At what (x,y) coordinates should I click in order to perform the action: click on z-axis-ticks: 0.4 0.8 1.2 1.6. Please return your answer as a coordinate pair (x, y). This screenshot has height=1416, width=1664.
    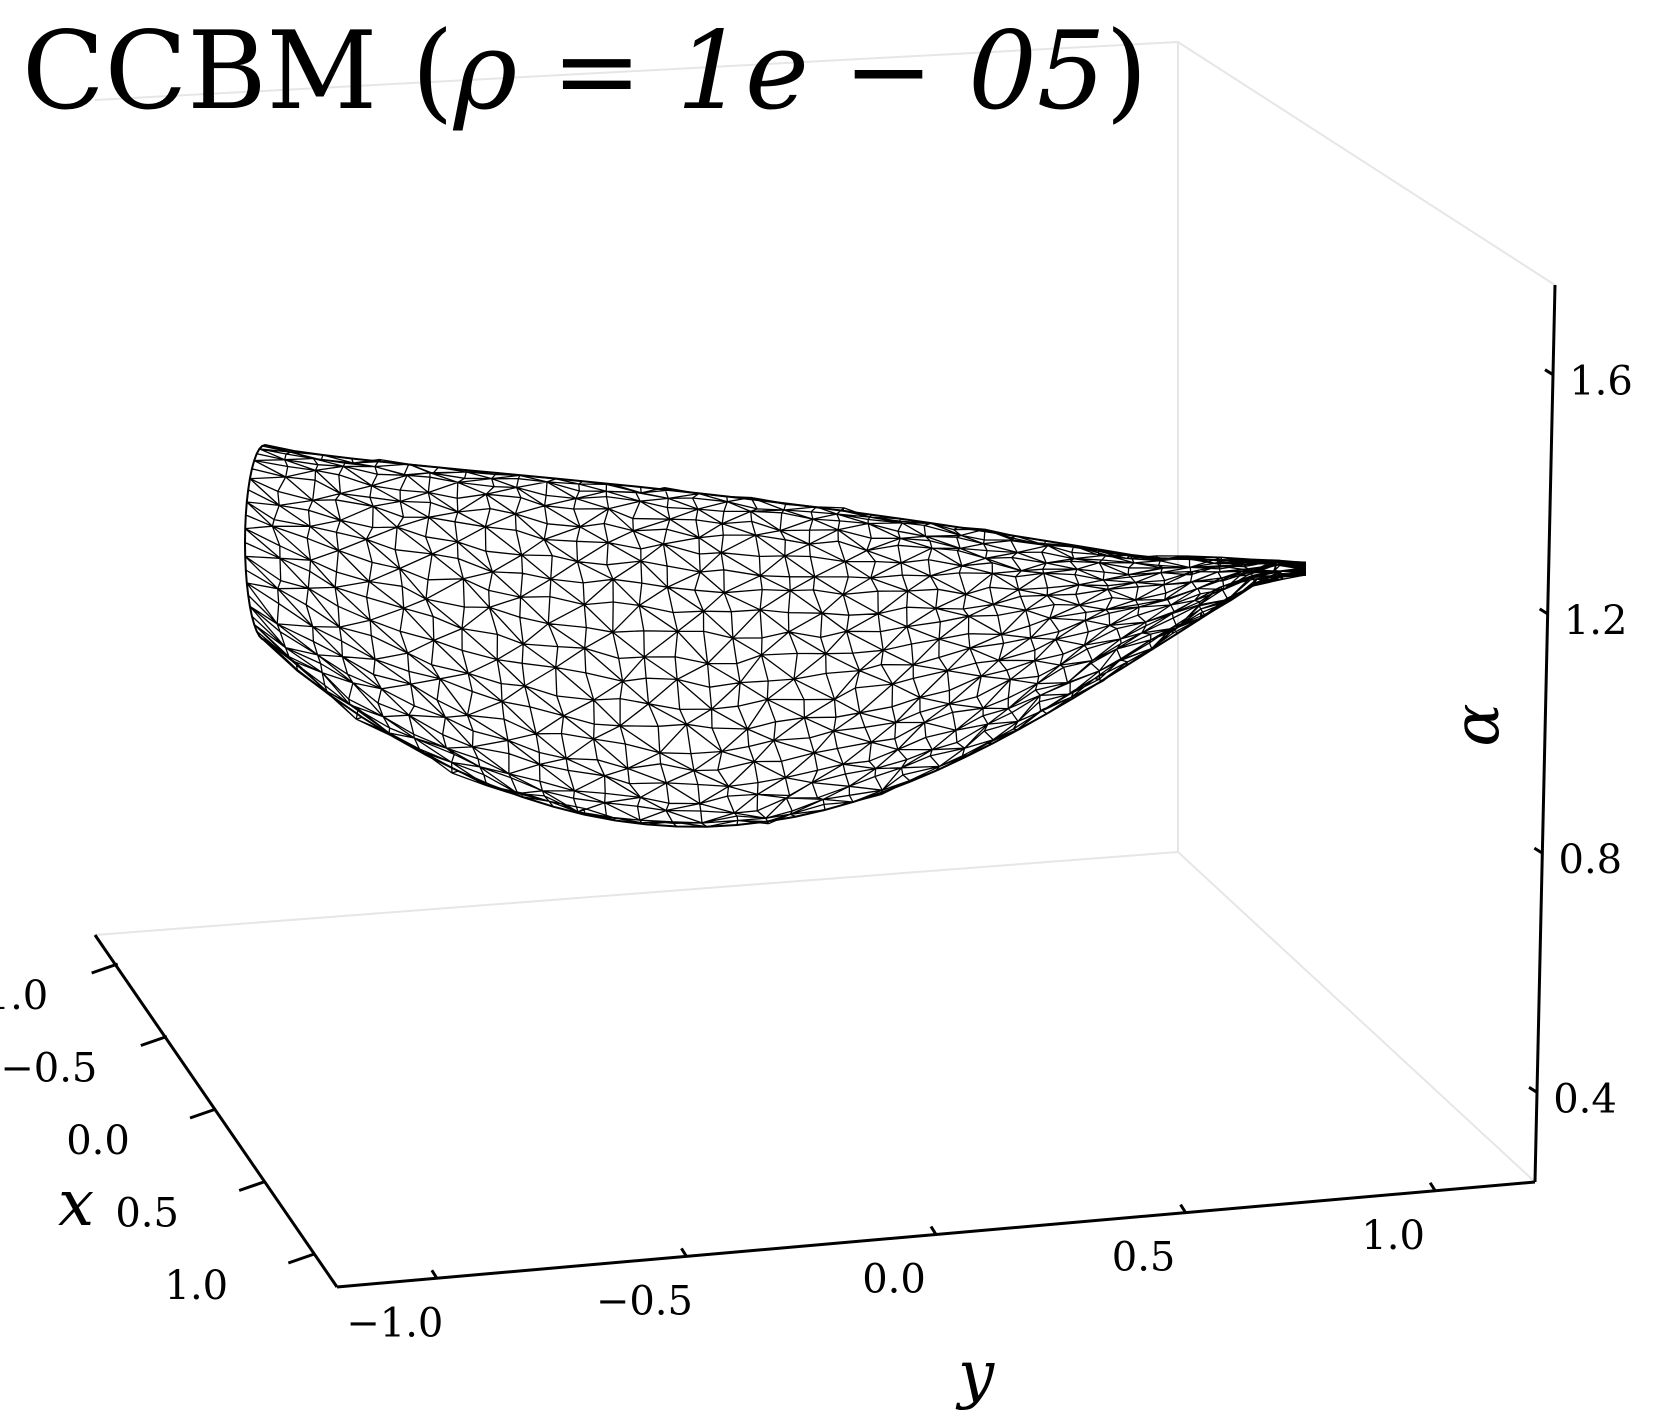
    Looking at the image, I should click on (1580, 740).